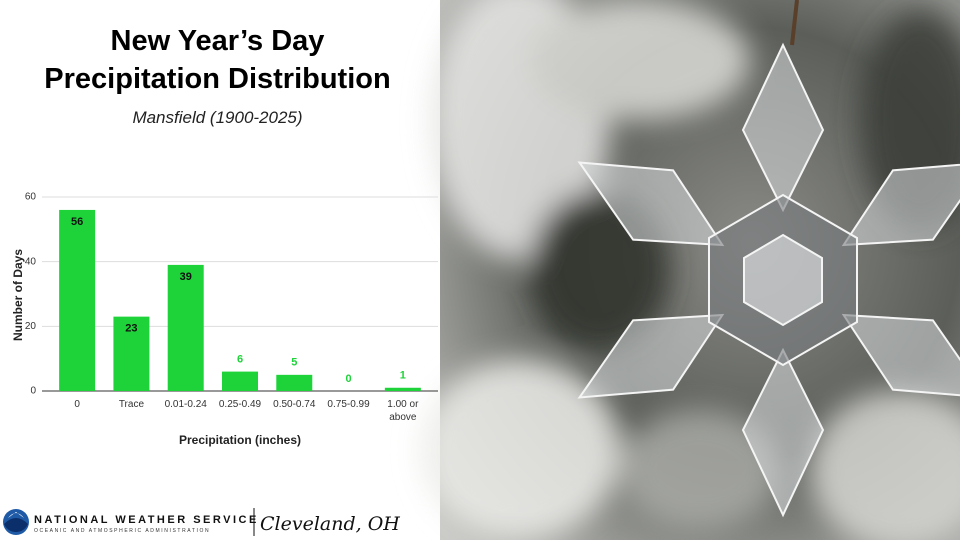 The height and width of the screenshot is (540, 960). What do you see at coordinates (348, 404) in the screenshot?
I see `x-tick-label: 0.75-0.99` at bounding box center [348, 404].